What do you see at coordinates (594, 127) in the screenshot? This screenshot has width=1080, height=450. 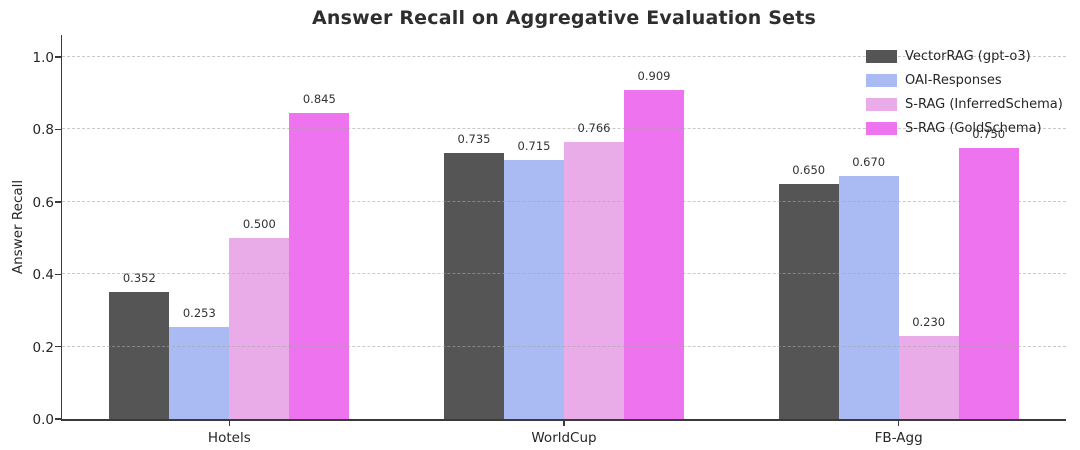 I see `bar-value-label: 0.766` at bounding box center [594, 127].